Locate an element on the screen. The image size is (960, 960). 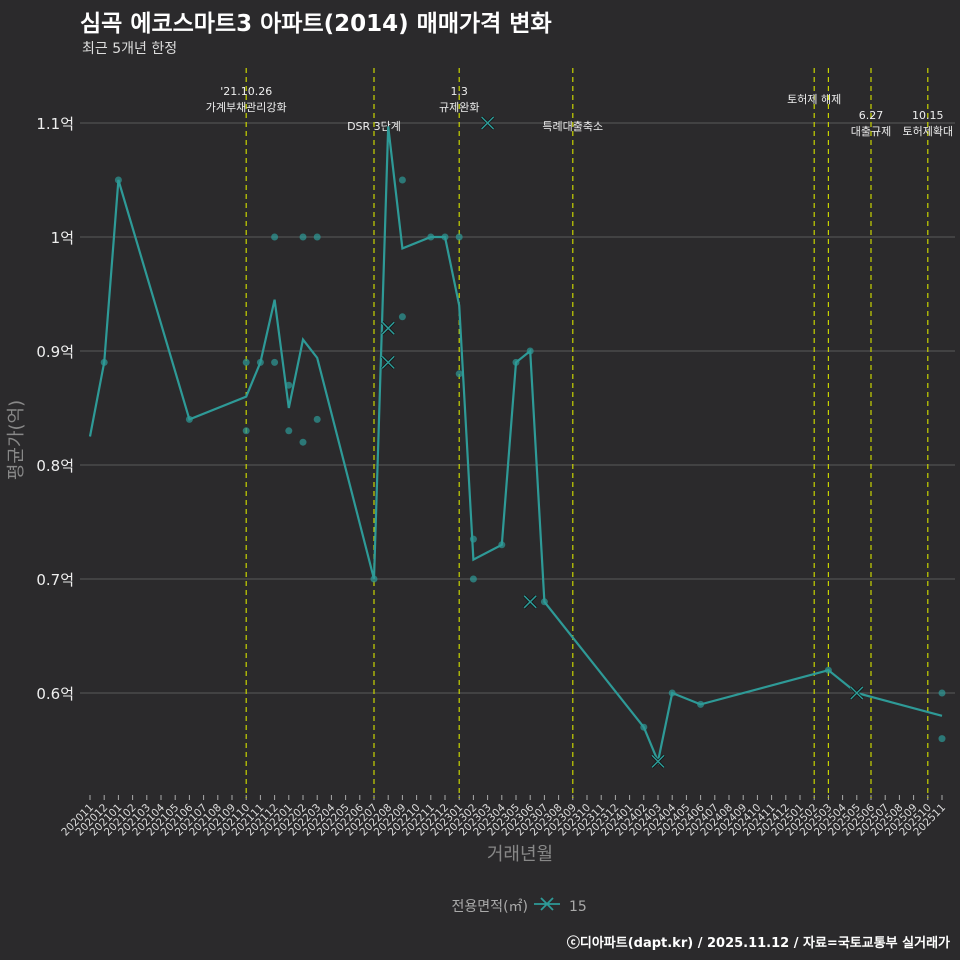
event-label: 토허제 해제 is located at coordinates (814, 99).